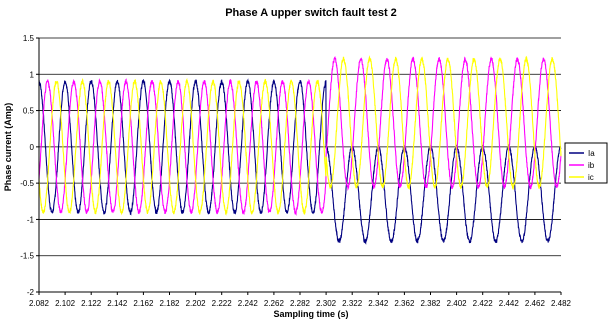  Describe the element at coordinates (91, 303) in the screenshot. I see `x-tick-label-2: 2.122` at that location.